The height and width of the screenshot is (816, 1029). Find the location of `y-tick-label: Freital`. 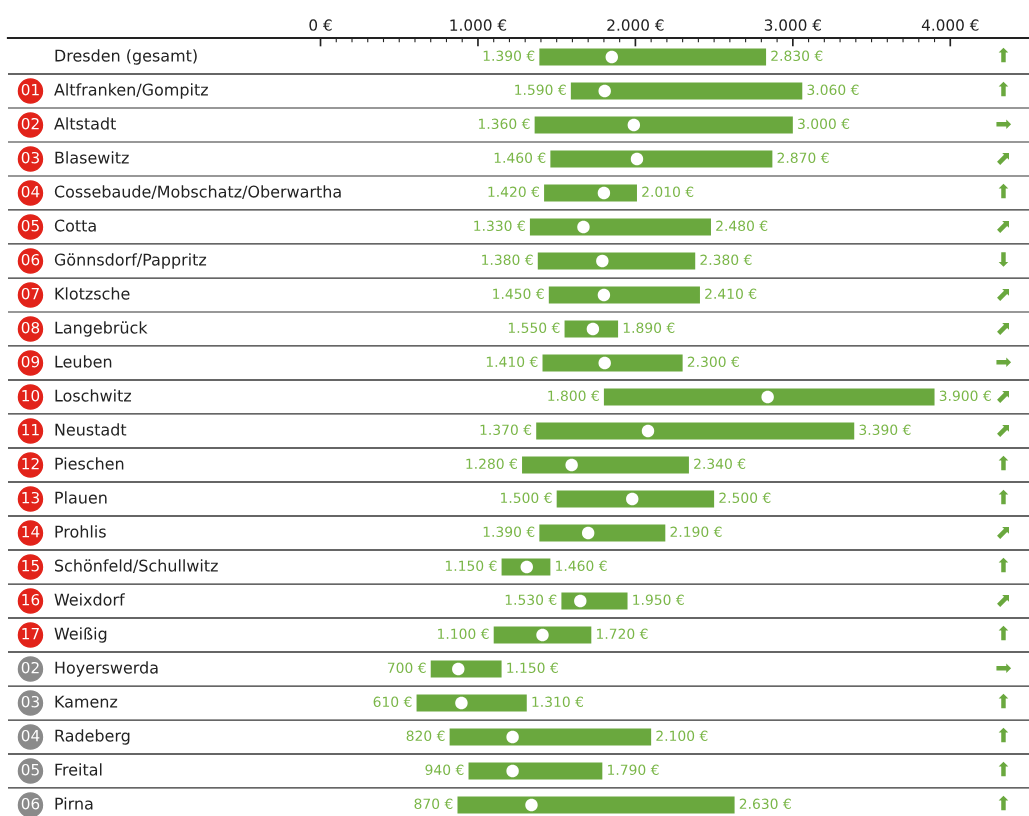

y-tick-label: Freital is located at coordinates (78, 769).